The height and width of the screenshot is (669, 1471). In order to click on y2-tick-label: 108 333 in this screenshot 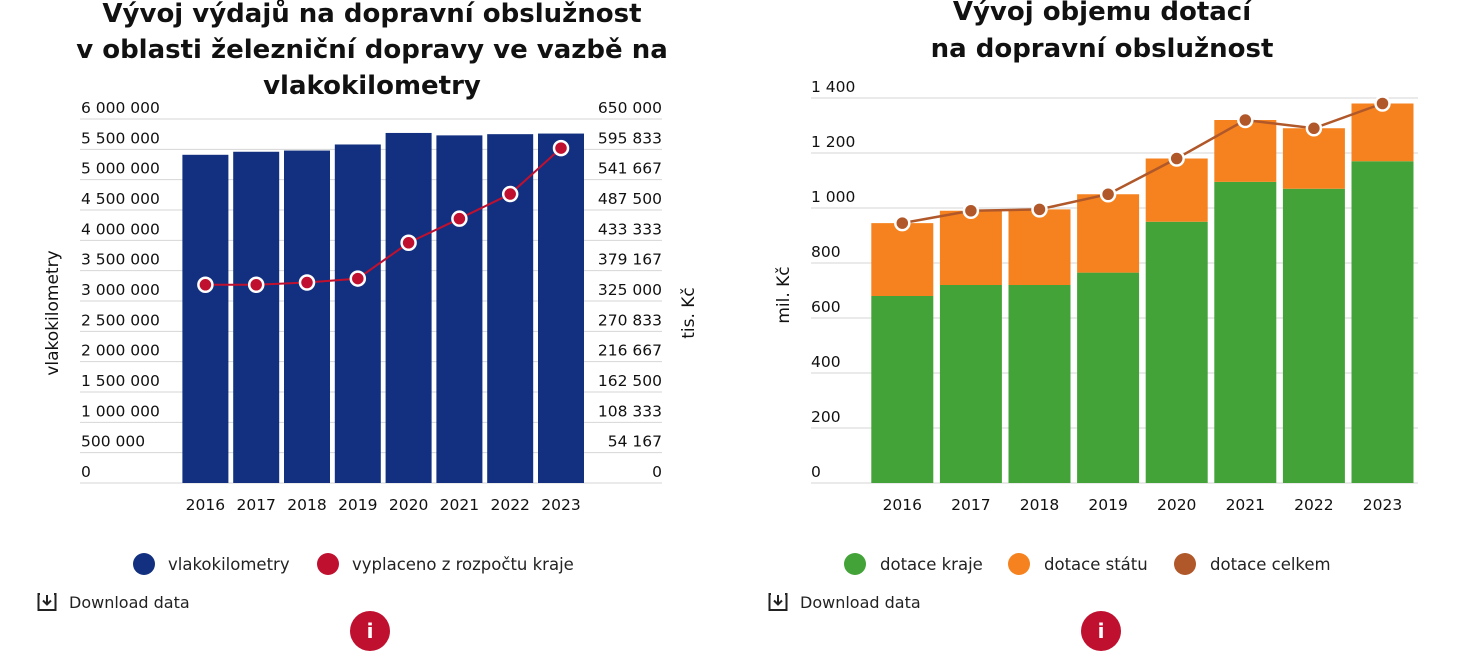, I will do `click(630, 411)`.